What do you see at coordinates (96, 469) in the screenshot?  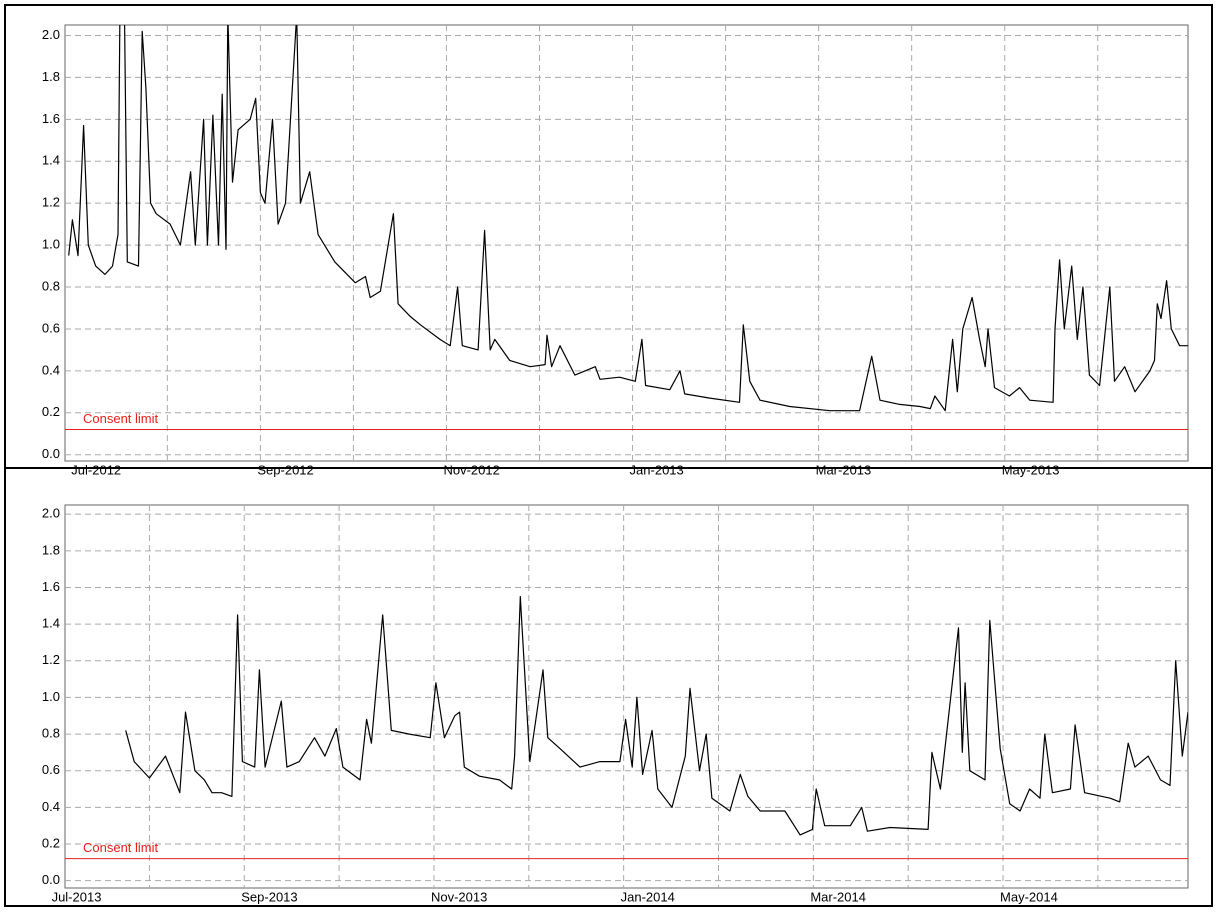 I see `x-tick-label: Jul-2012` at bounding box center [96, 469].